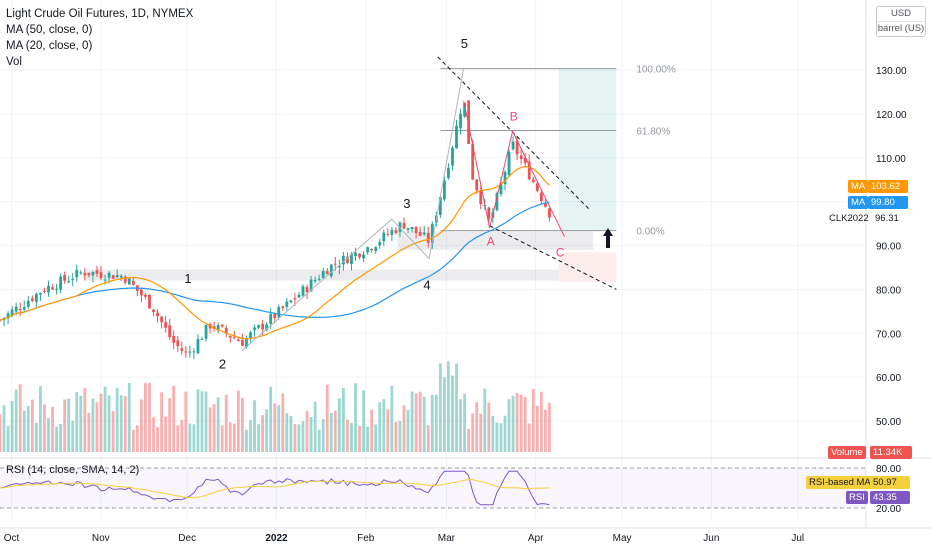 This screenshot has height=550, width=932. What do you see at coordinates (890, 482) in the screenshot?
I see `rsi-ma-tag-value: 50.97` at bounding box center [890, 482].